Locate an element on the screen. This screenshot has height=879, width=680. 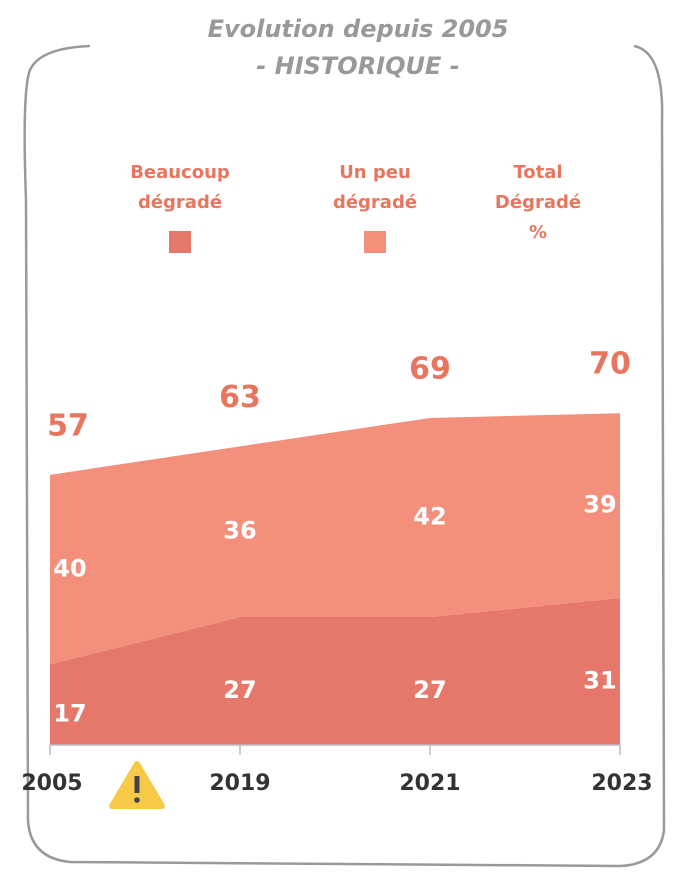
legend-label: Total Dégradé % is located at coordinates (538, 202).